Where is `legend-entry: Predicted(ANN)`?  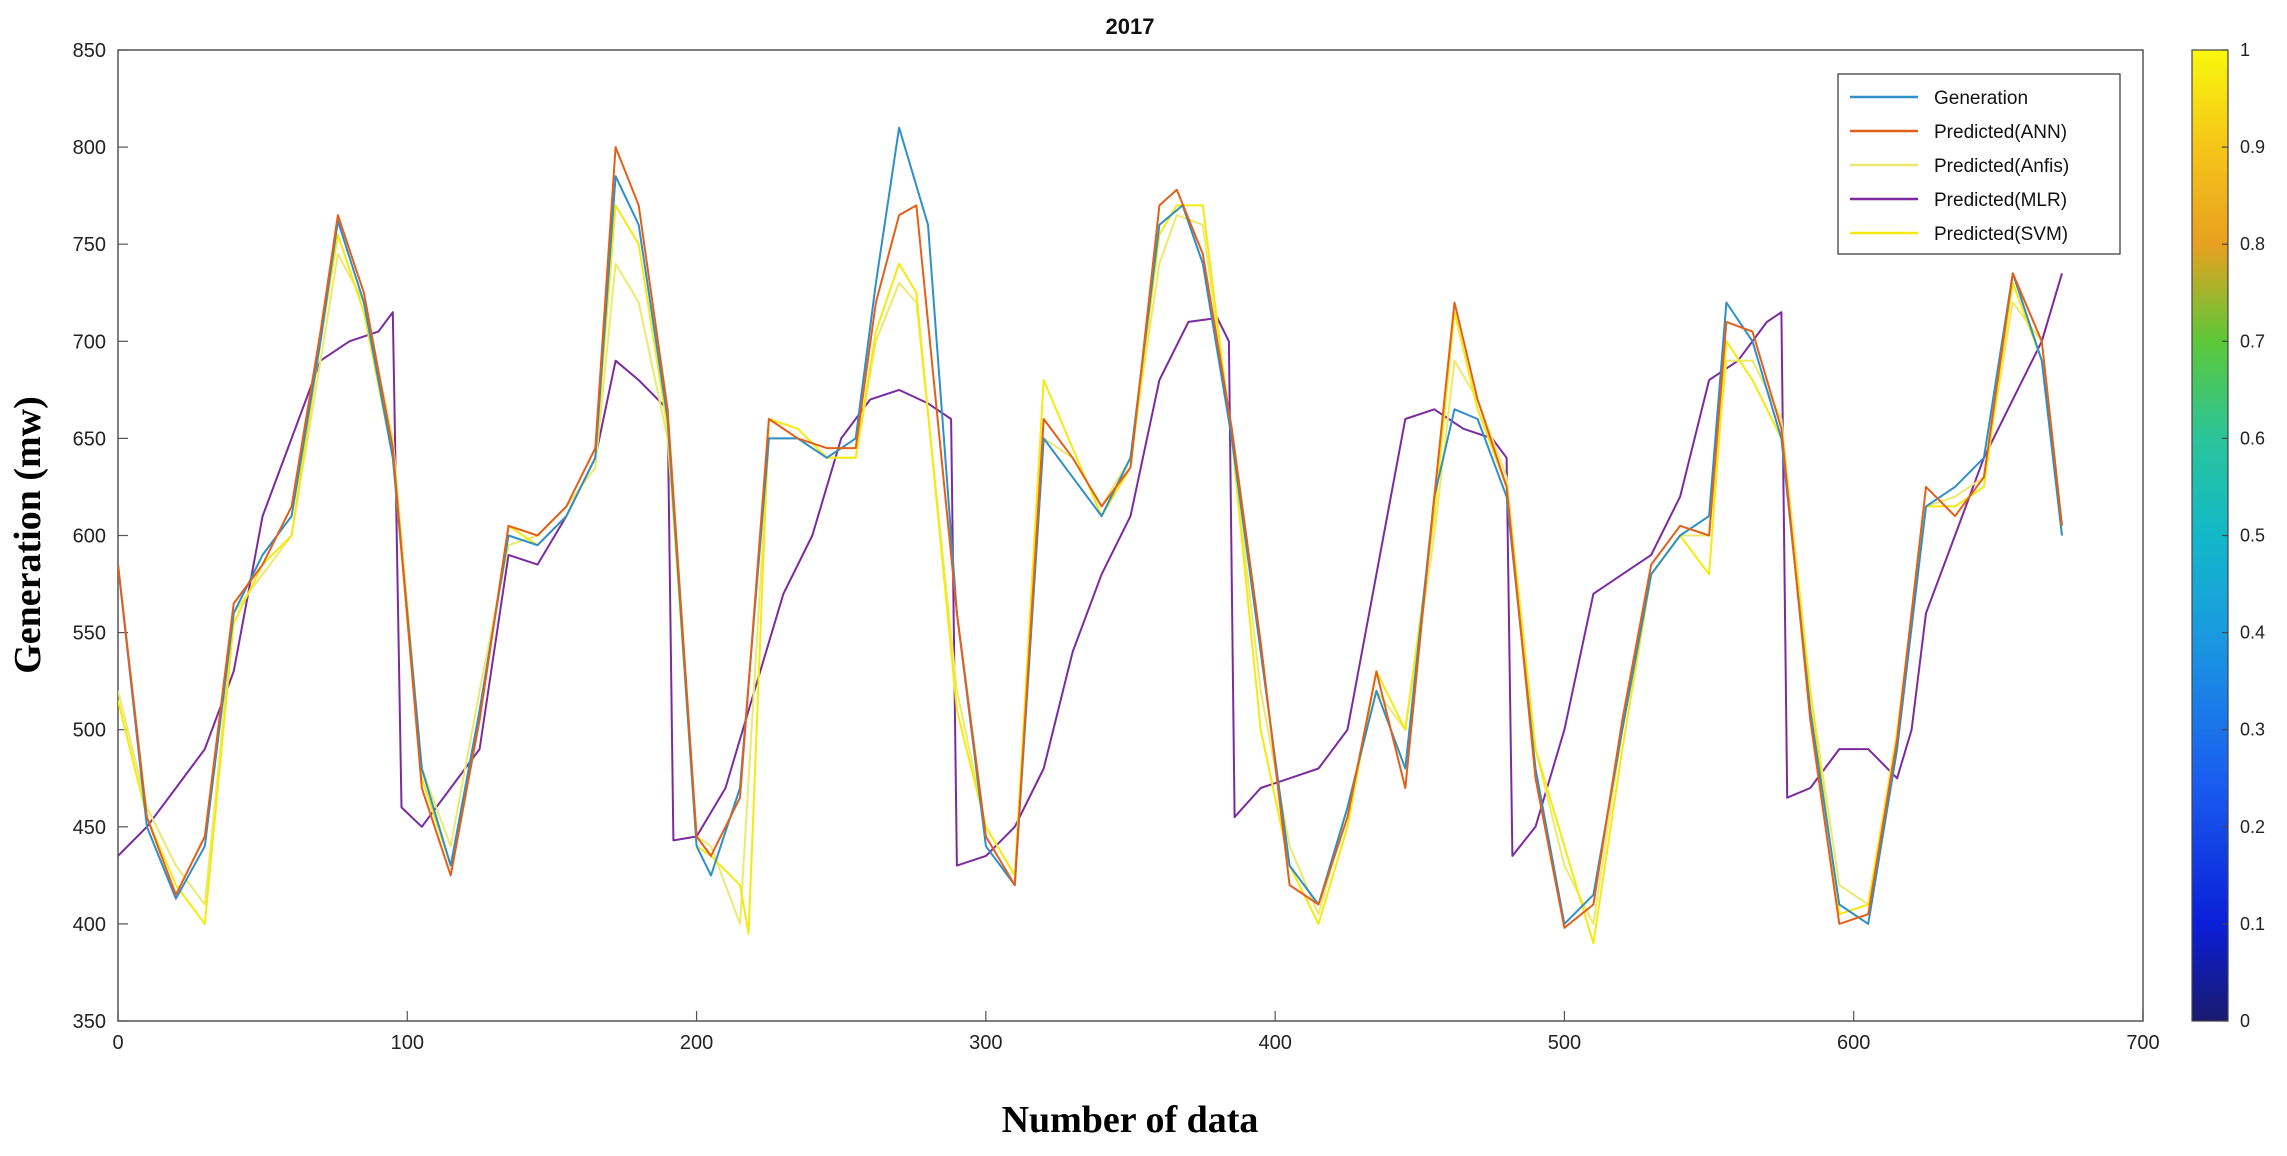
legend-entry: Predicted(ANN) is located at coordinates (2000, 132).